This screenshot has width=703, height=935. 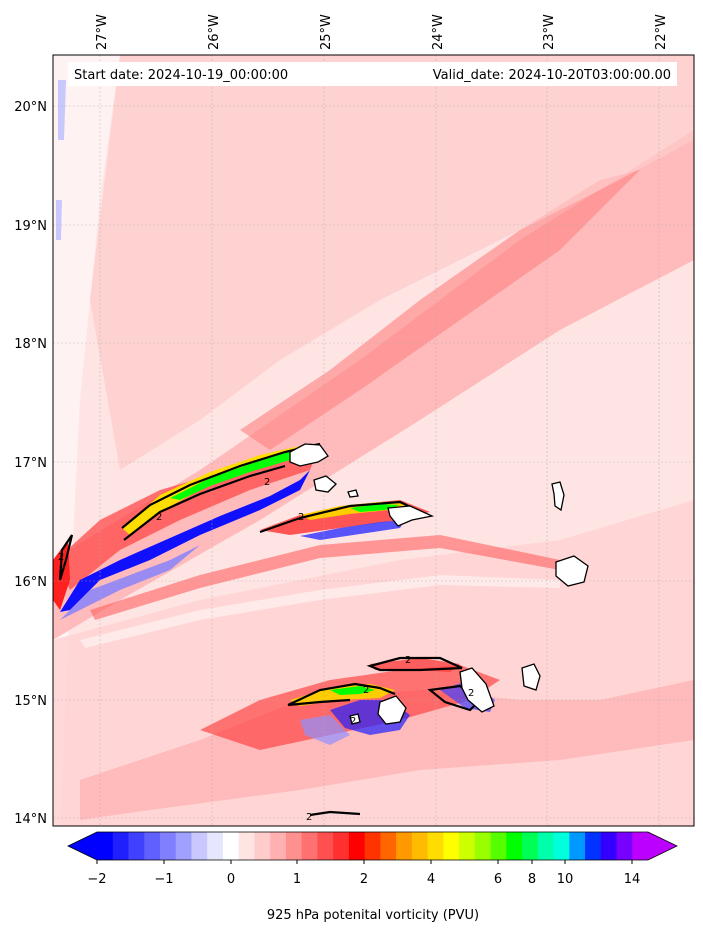 I want to click on colorbar, so click(x=372, y=847).